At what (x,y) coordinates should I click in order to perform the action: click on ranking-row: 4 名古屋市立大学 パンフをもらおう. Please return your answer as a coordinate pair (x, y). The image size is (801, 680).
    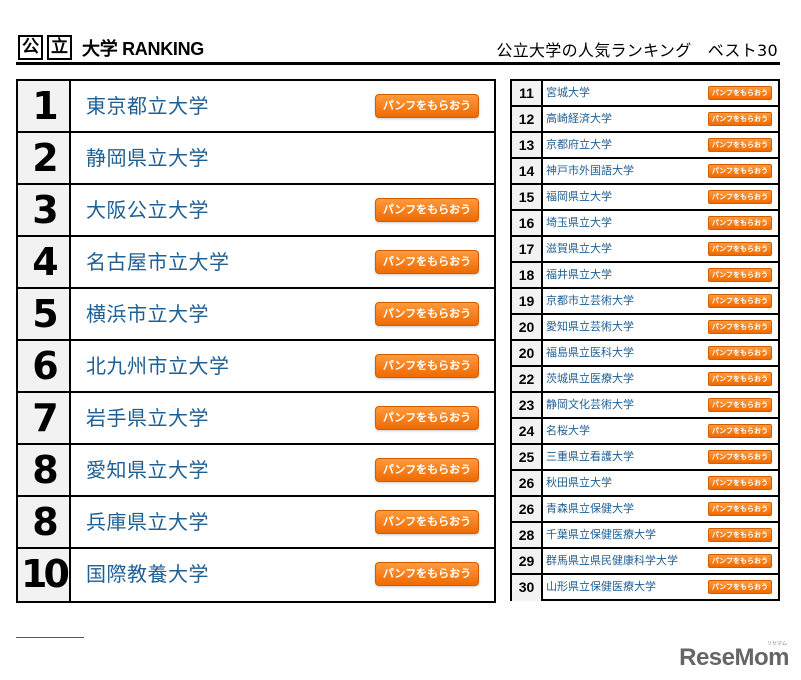
    Looking at the image, I should click on (256, 263).